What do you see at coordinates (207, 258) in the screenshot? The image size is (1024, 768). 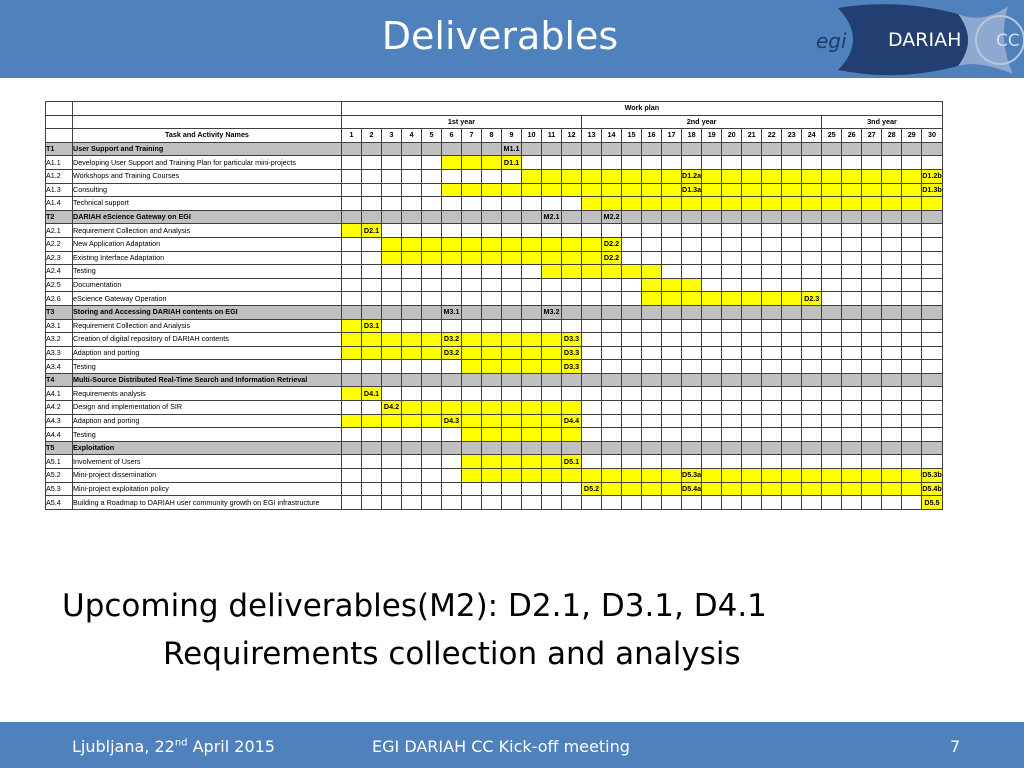 I see `row-name: Existing Interface Adaptation` at bounding box center [207, 258].